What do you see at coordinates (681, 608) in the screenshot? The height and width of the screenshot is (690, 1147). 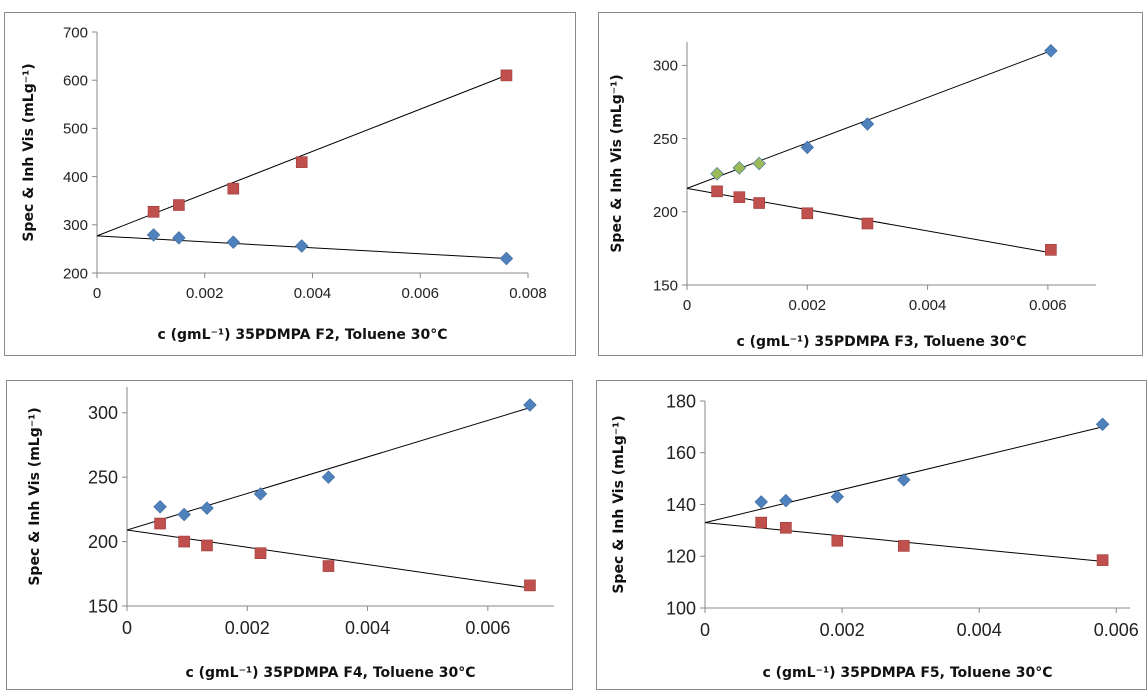 I see `y-tick-label: 100` at bounding box center [681, 608].